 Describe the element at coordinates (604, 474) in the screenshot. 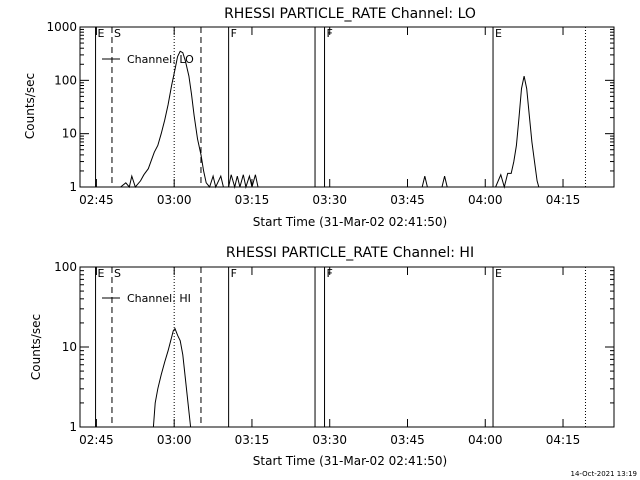

I see `footer-timestamp: 14-Oct-2021 13:19` at that location.